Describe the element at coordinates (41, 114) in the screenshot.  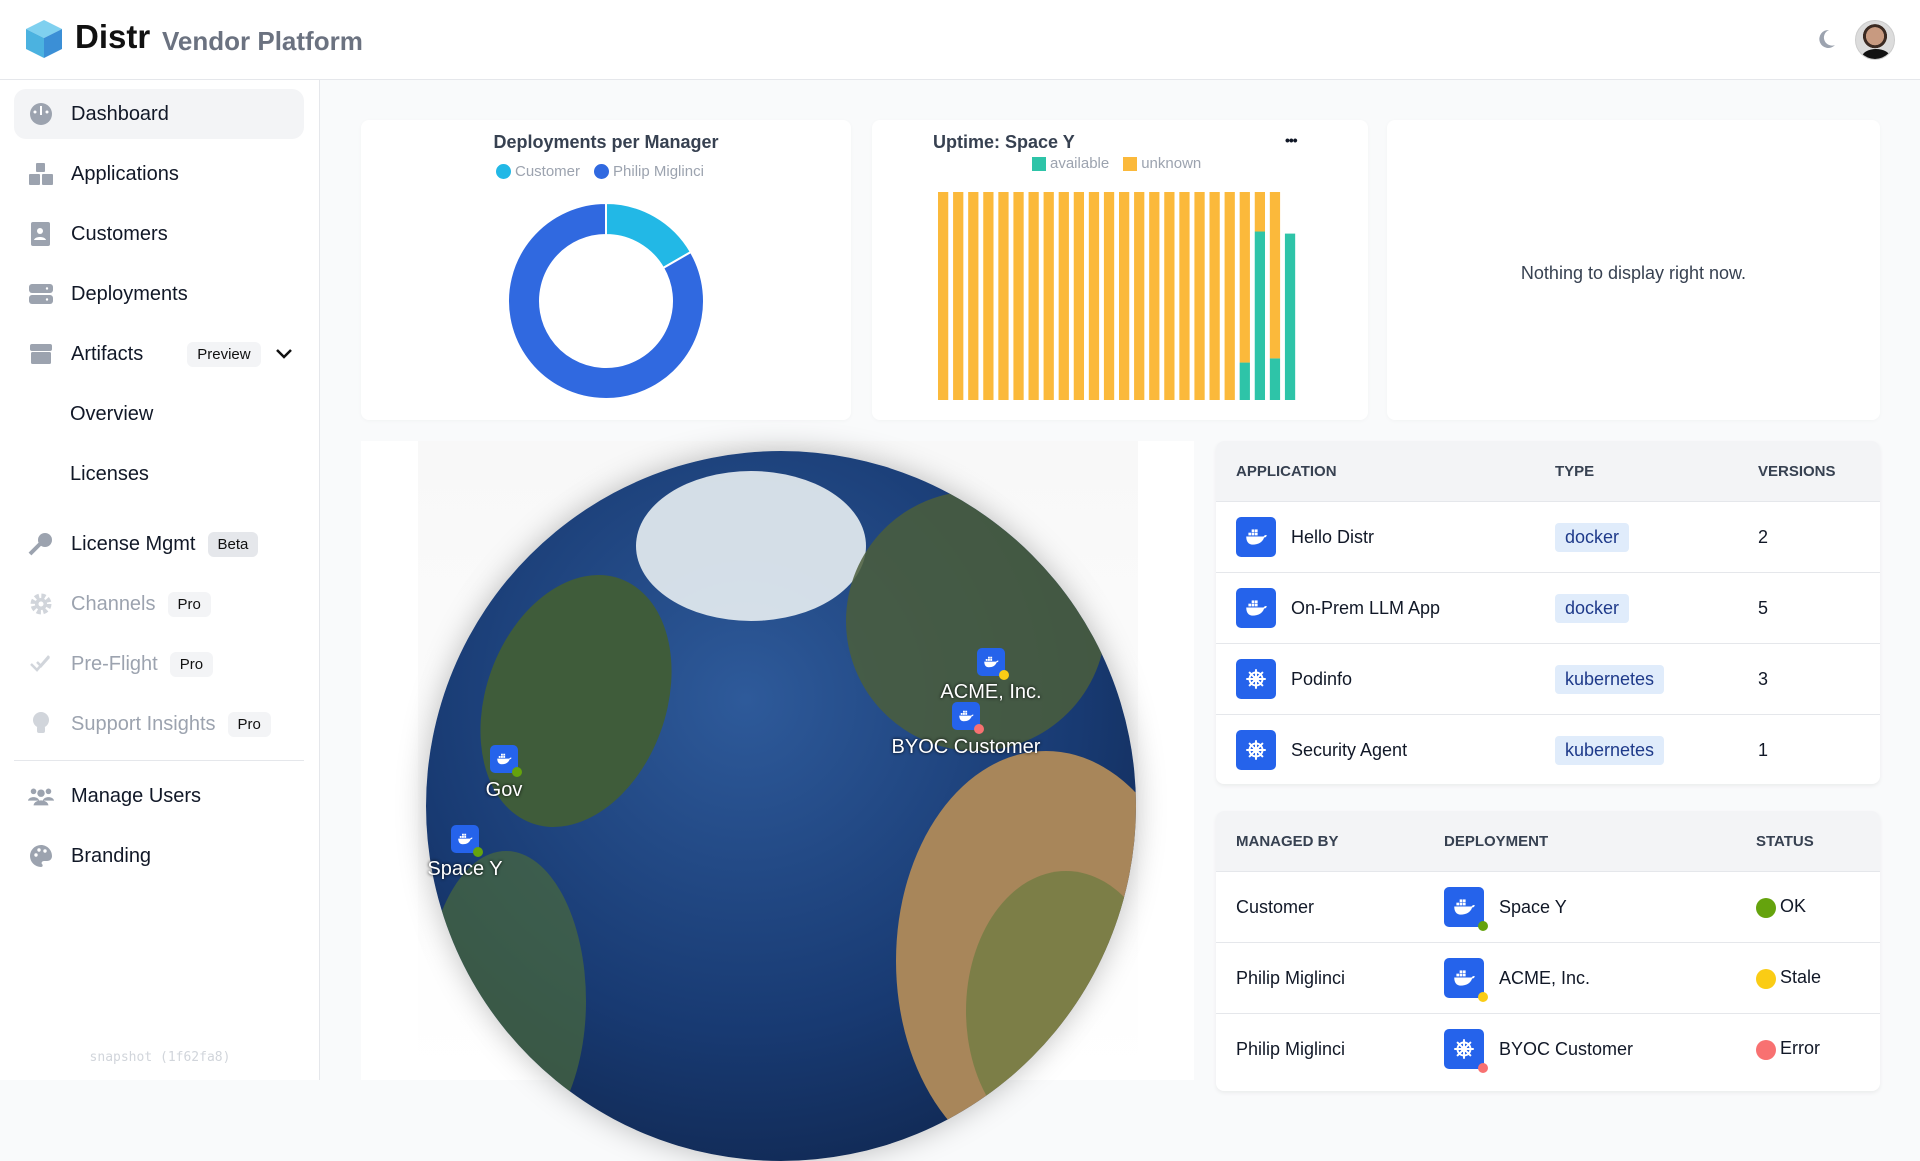
I see `dashboard-gauge-icon` at that location.